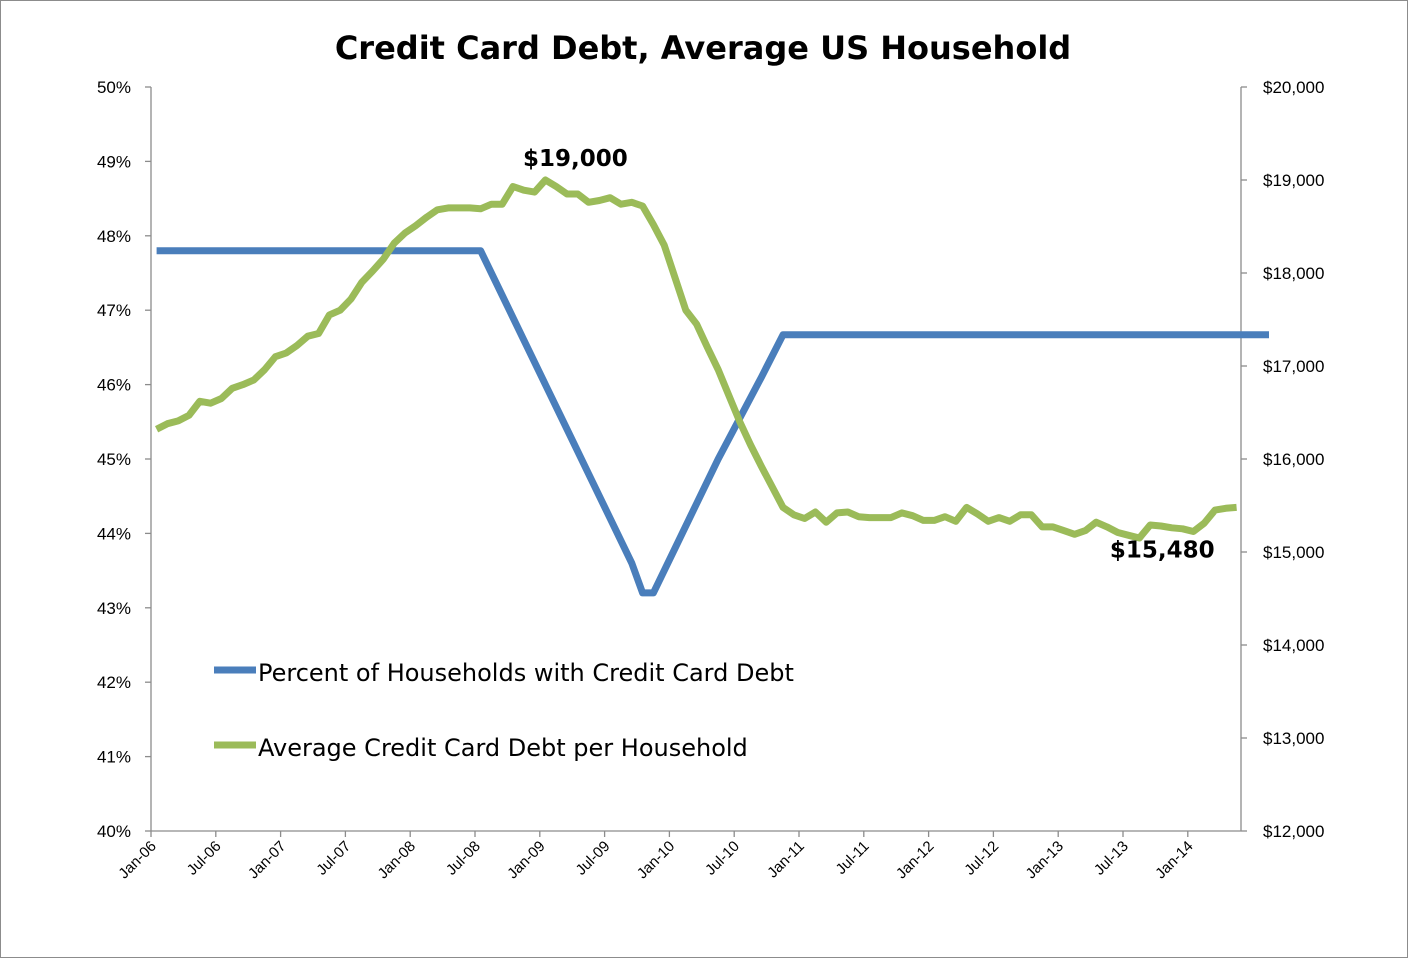  Describe the element at coordinates (114, 385) in the screenshot. I see `left-tick-label: 46%` at that location.